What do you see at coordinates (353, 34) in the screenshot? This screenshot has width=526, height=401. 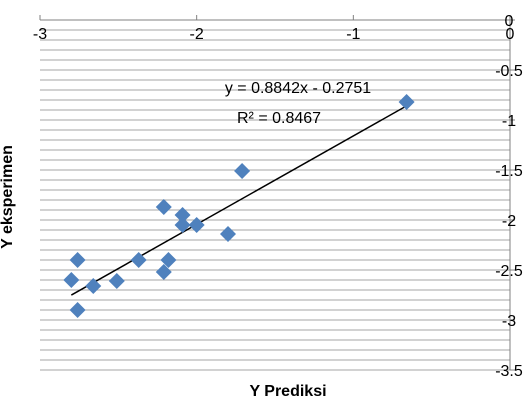 I see `x-tick-label: -1` at bounding box center [353, 34].